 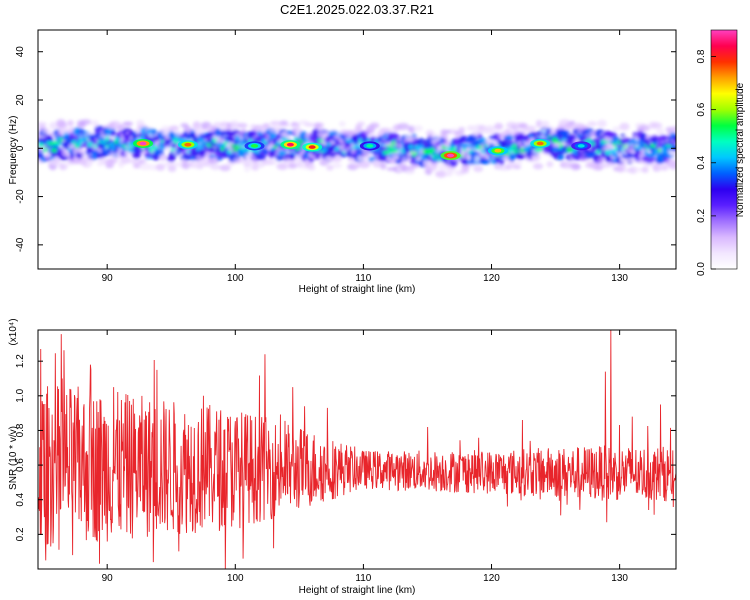 I want to click on y-tick-label: 0, so click(x=20, y=148).